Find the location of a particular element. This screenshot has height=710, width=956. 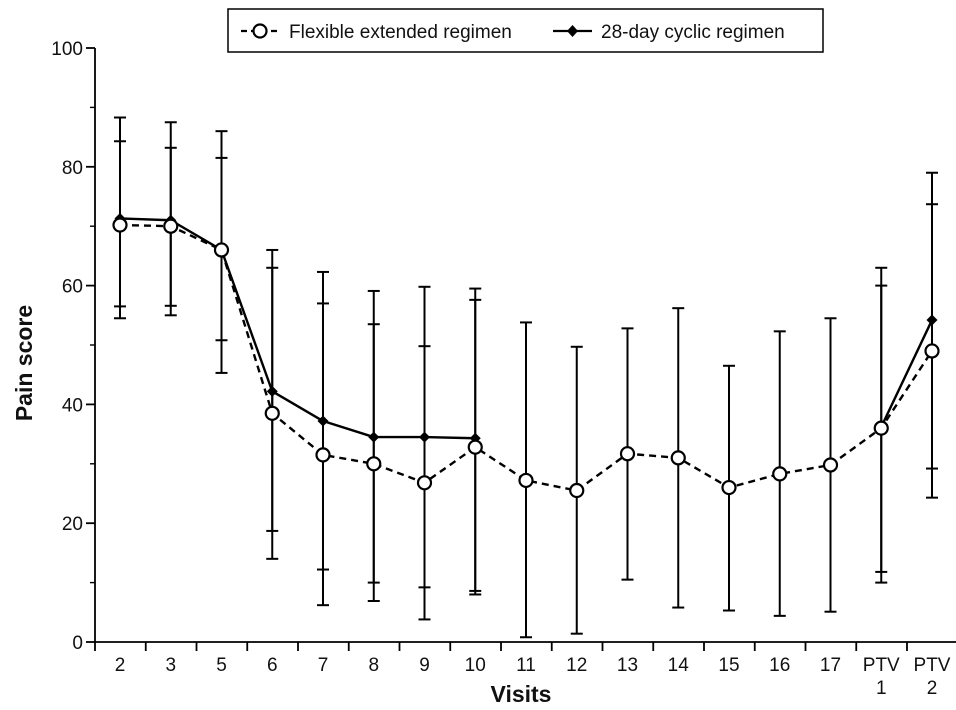

x-tick-label: 6 is located at coordinates (272, 665).